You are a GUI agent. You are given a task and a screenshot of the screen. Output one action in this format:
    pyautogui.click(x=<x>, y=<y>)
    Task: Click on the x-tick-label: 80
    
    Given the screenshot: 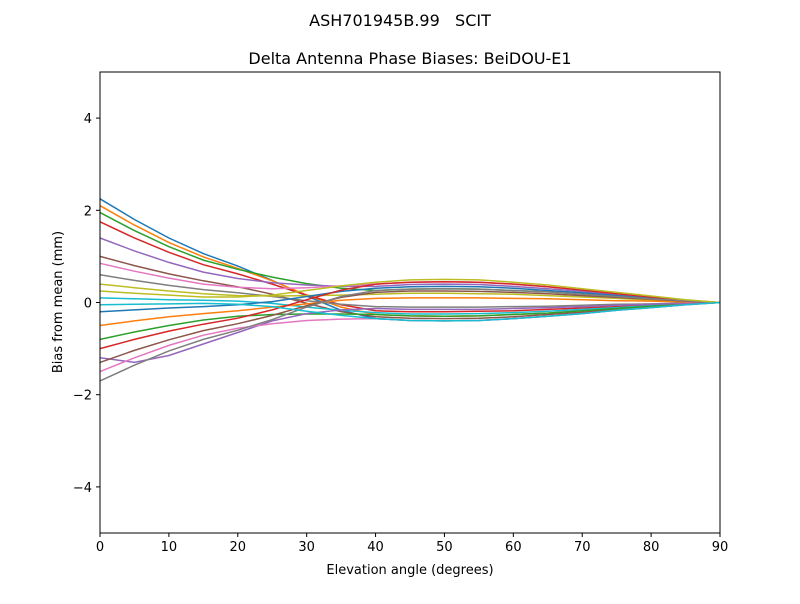 What is the action you would take?
    pyautogui.click(x=651, y=547)
    